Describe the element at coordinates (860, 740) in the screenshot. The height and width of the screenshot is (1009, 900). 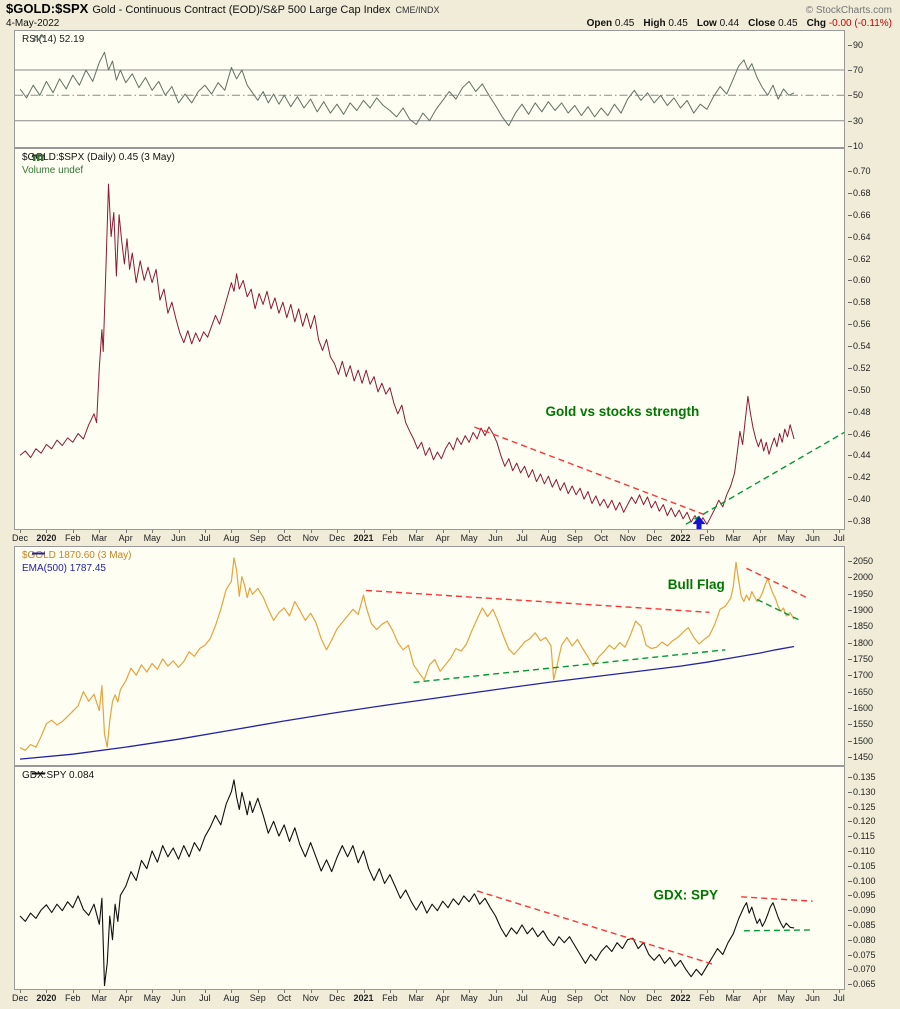
I see `y-axis-tick-label: 1500` at that location.